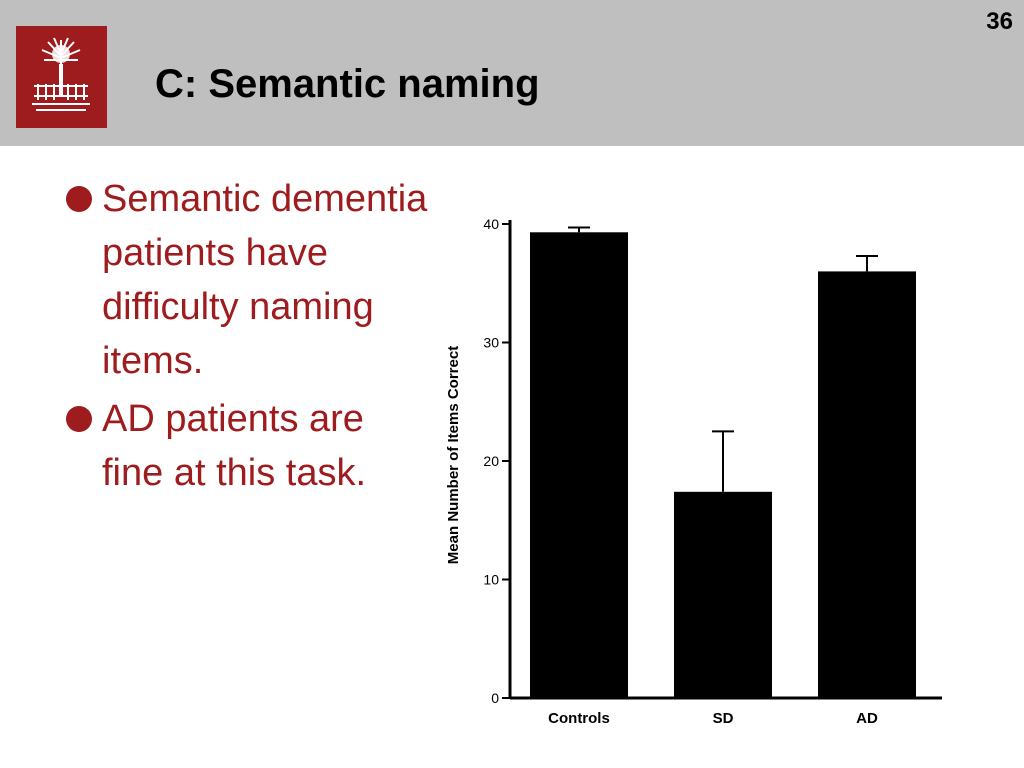 The image size is (1024, 768). I want to click on x-tick-label: AD, so click(867, 718).